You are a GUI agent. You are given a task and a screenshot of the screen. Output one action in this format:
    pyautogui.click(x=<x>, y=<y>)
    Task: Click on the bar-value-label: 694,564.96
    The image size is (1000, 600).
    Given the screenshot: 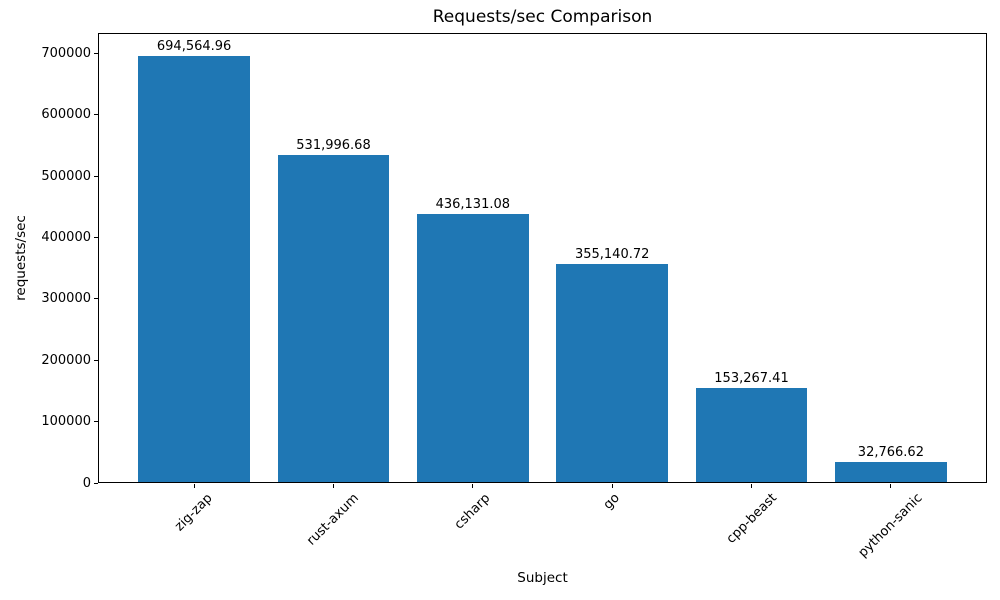 What is the action you would take?
    pyautogui.click(x=194, y=46)
    